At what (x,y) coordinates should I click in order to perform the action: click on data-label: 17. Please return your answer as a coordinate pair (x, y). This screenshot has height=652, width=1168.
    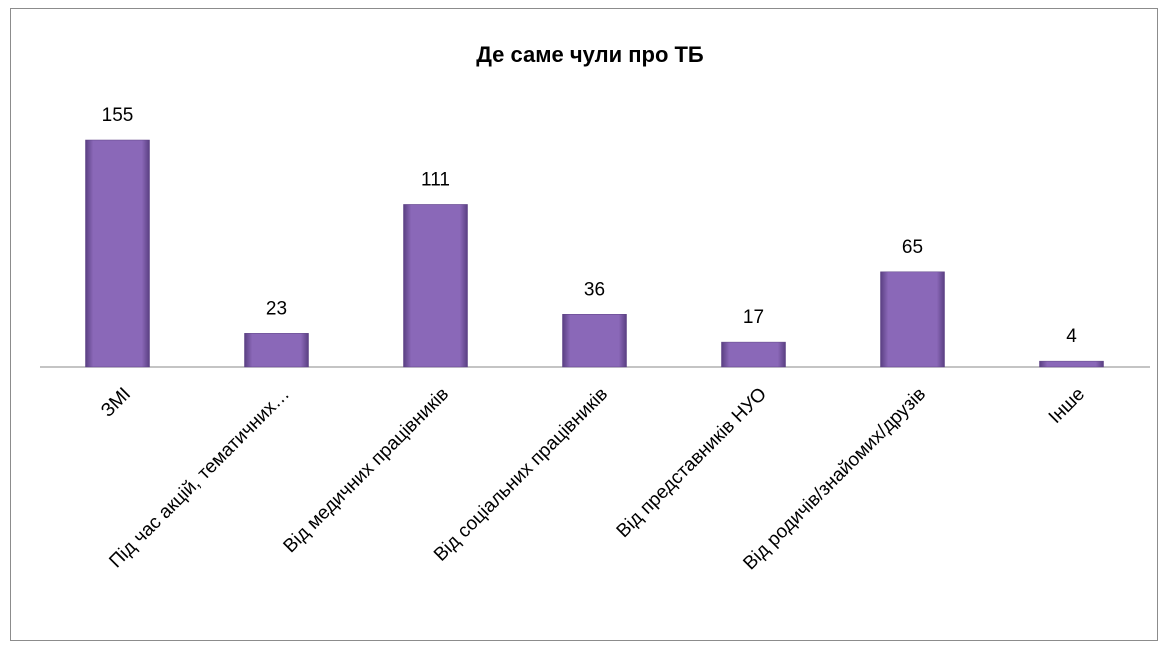
    Looking at the image, I should click on (753, 317).